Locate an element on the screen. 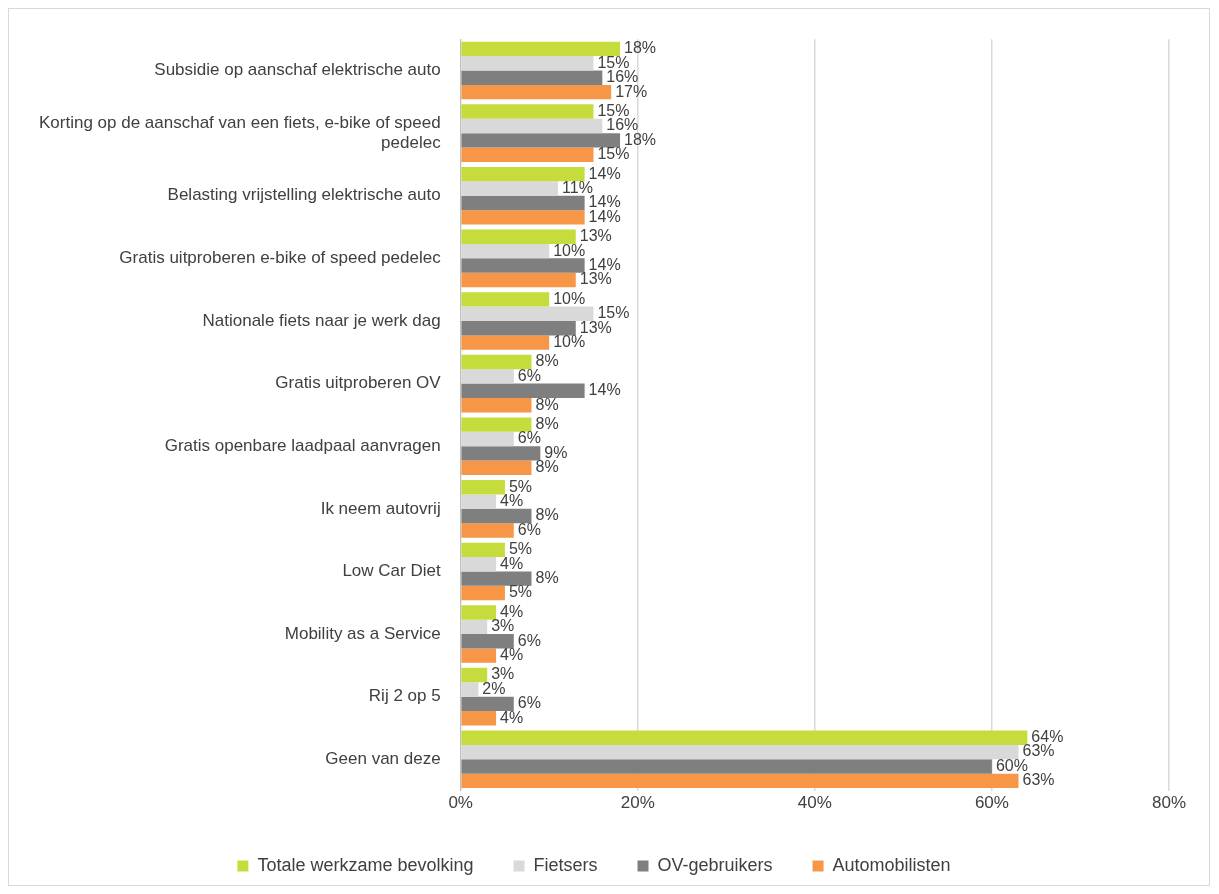  legend-label: Automobilisten is located at coordinates (891, 864).